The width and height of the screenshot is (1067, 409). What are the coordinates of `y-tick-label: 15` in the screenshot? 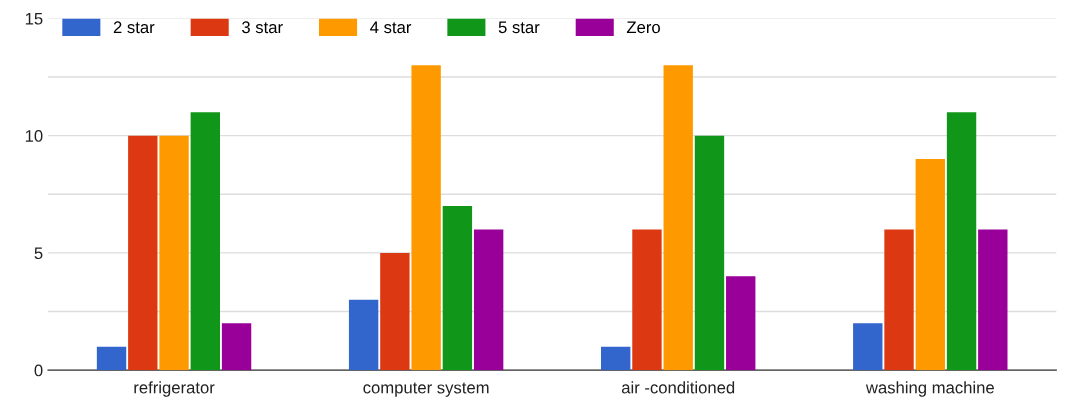 It's located at (34, 18).